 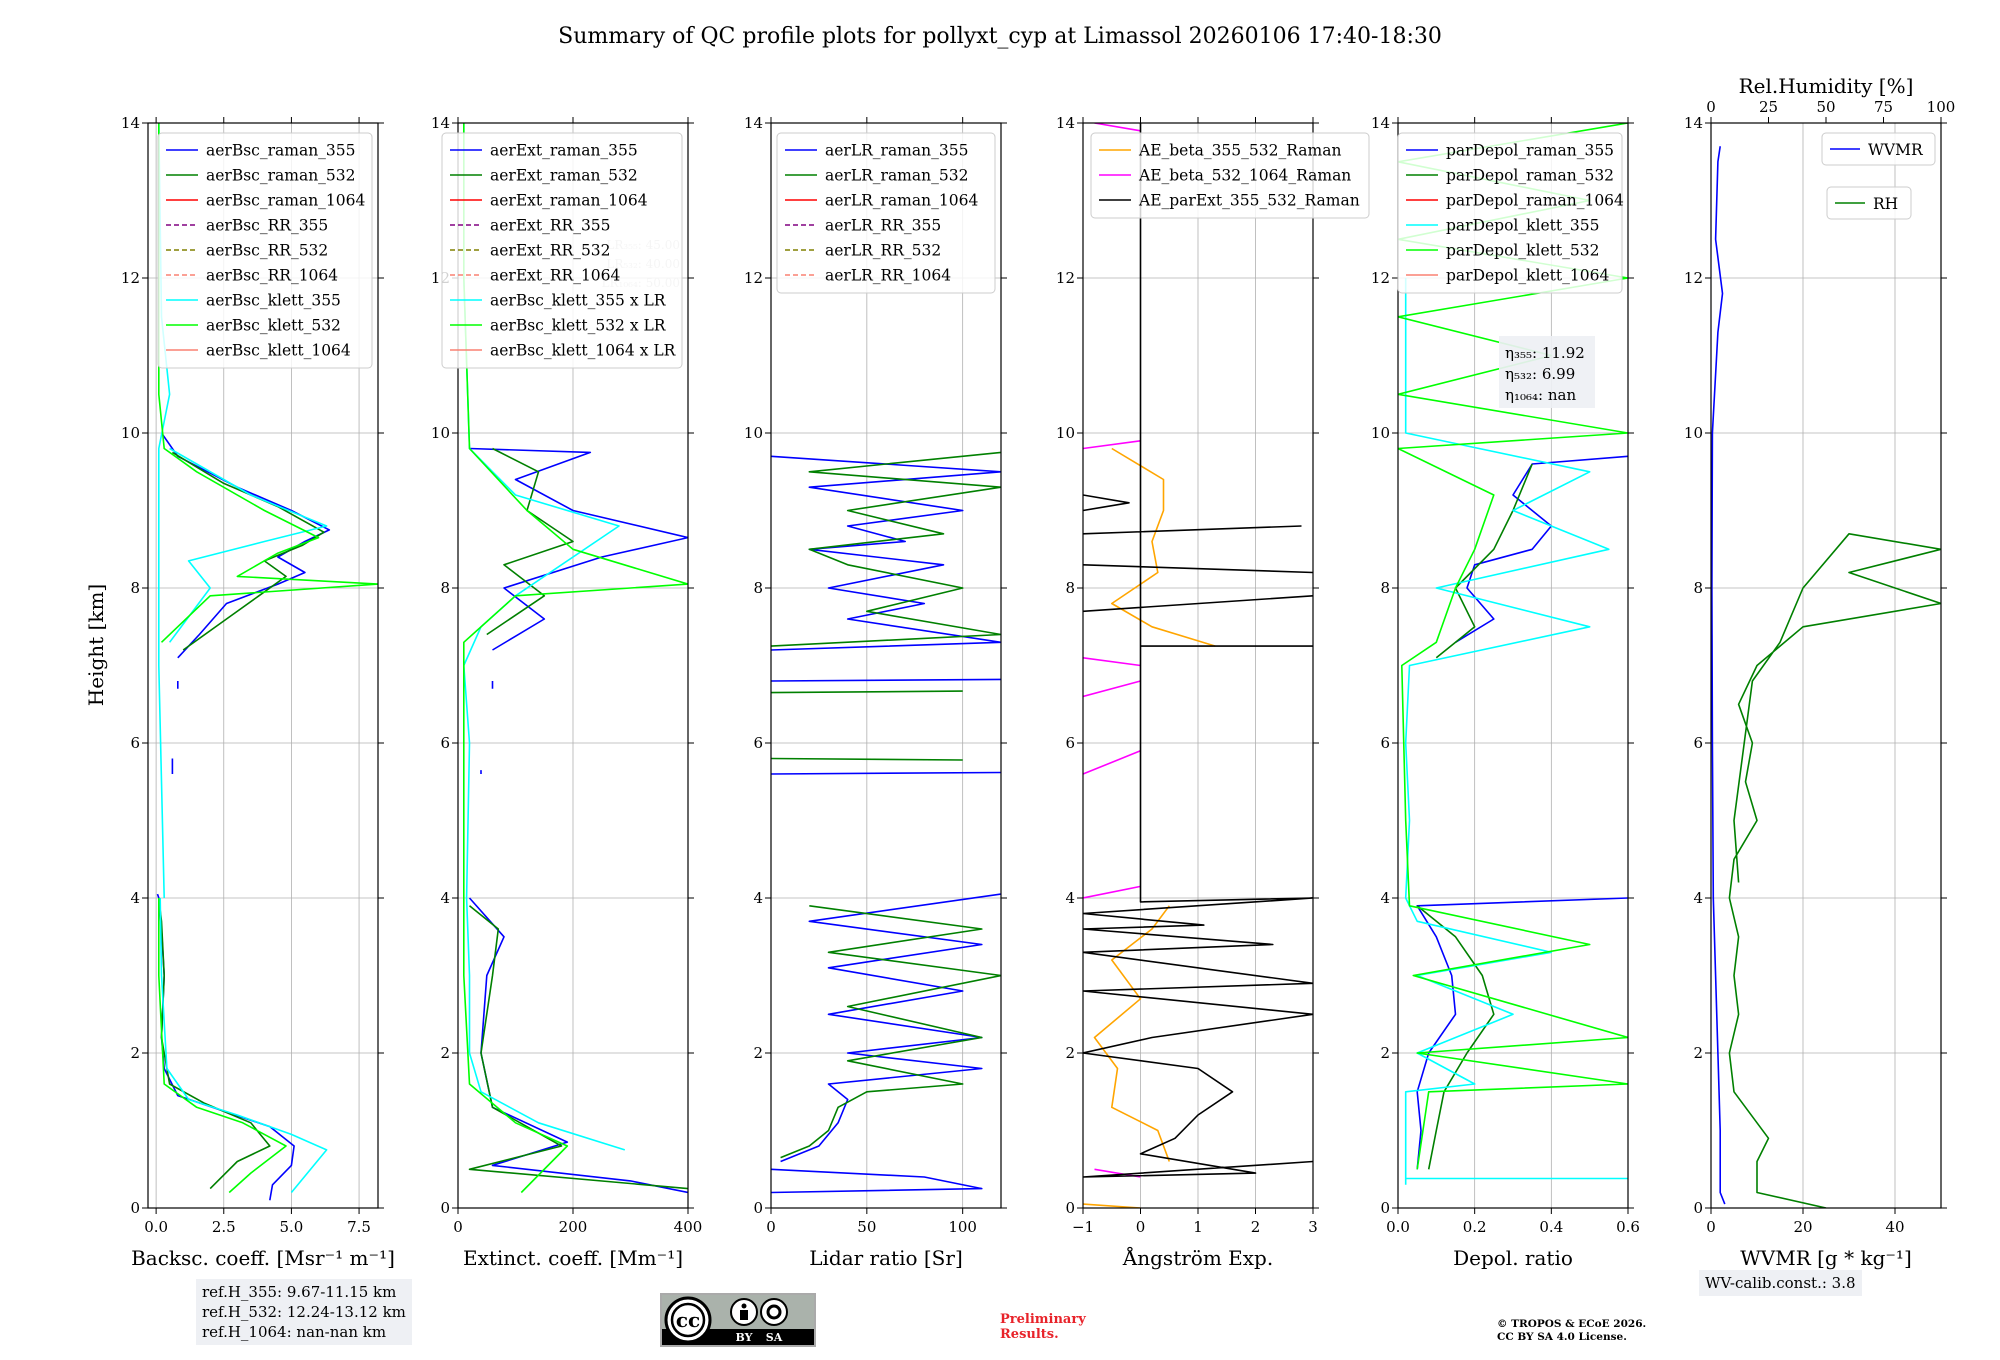 I want to click on ref-height-532: ref.H_532: 12.24-13.12 km, so click(x=304, y=1312).